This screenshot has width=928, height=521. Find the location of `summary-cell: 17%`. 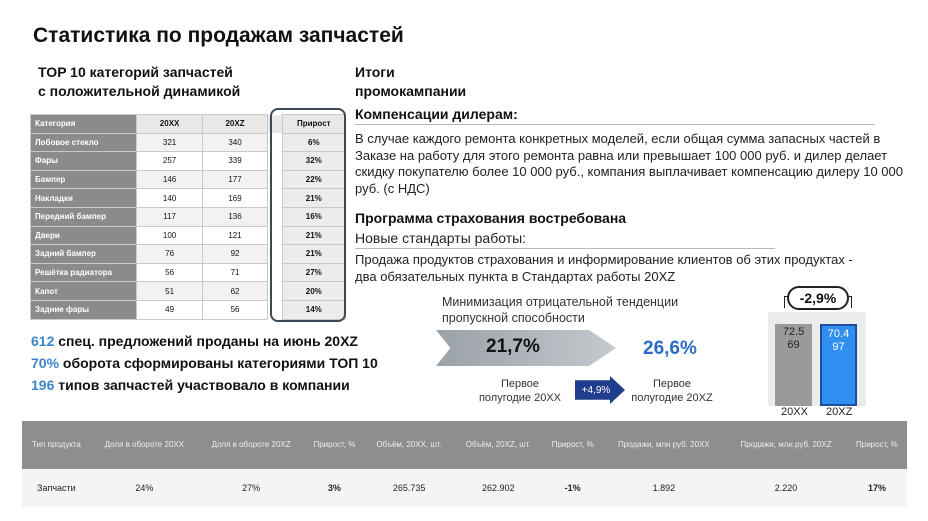

summary-cell: 17% is located at coordinates (876, 488).